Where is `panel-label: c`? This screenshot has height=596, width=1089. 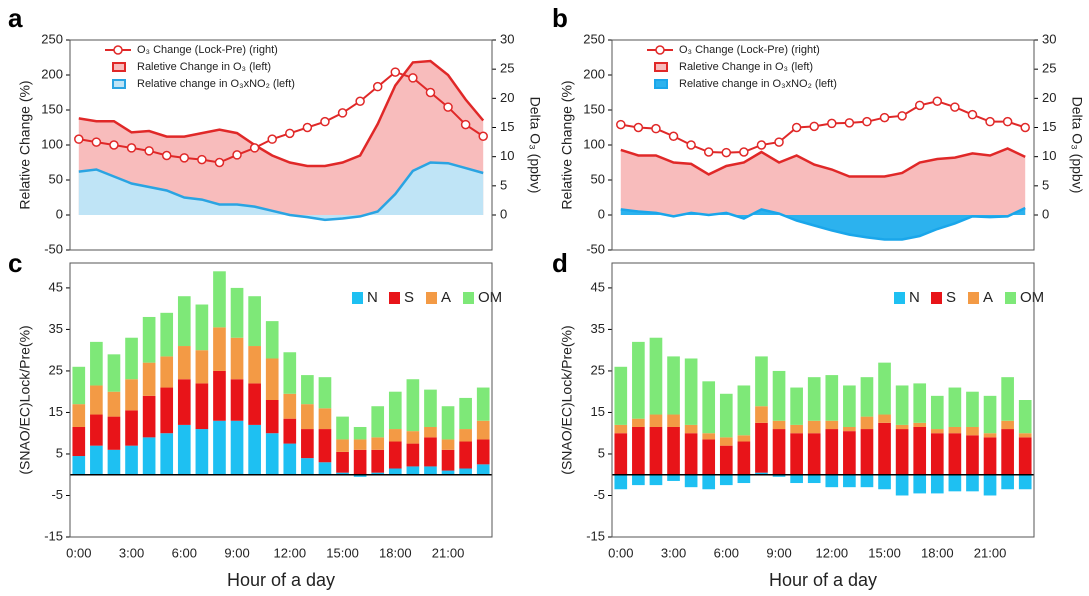 panel-label: c is located at coordinates (15, 263).